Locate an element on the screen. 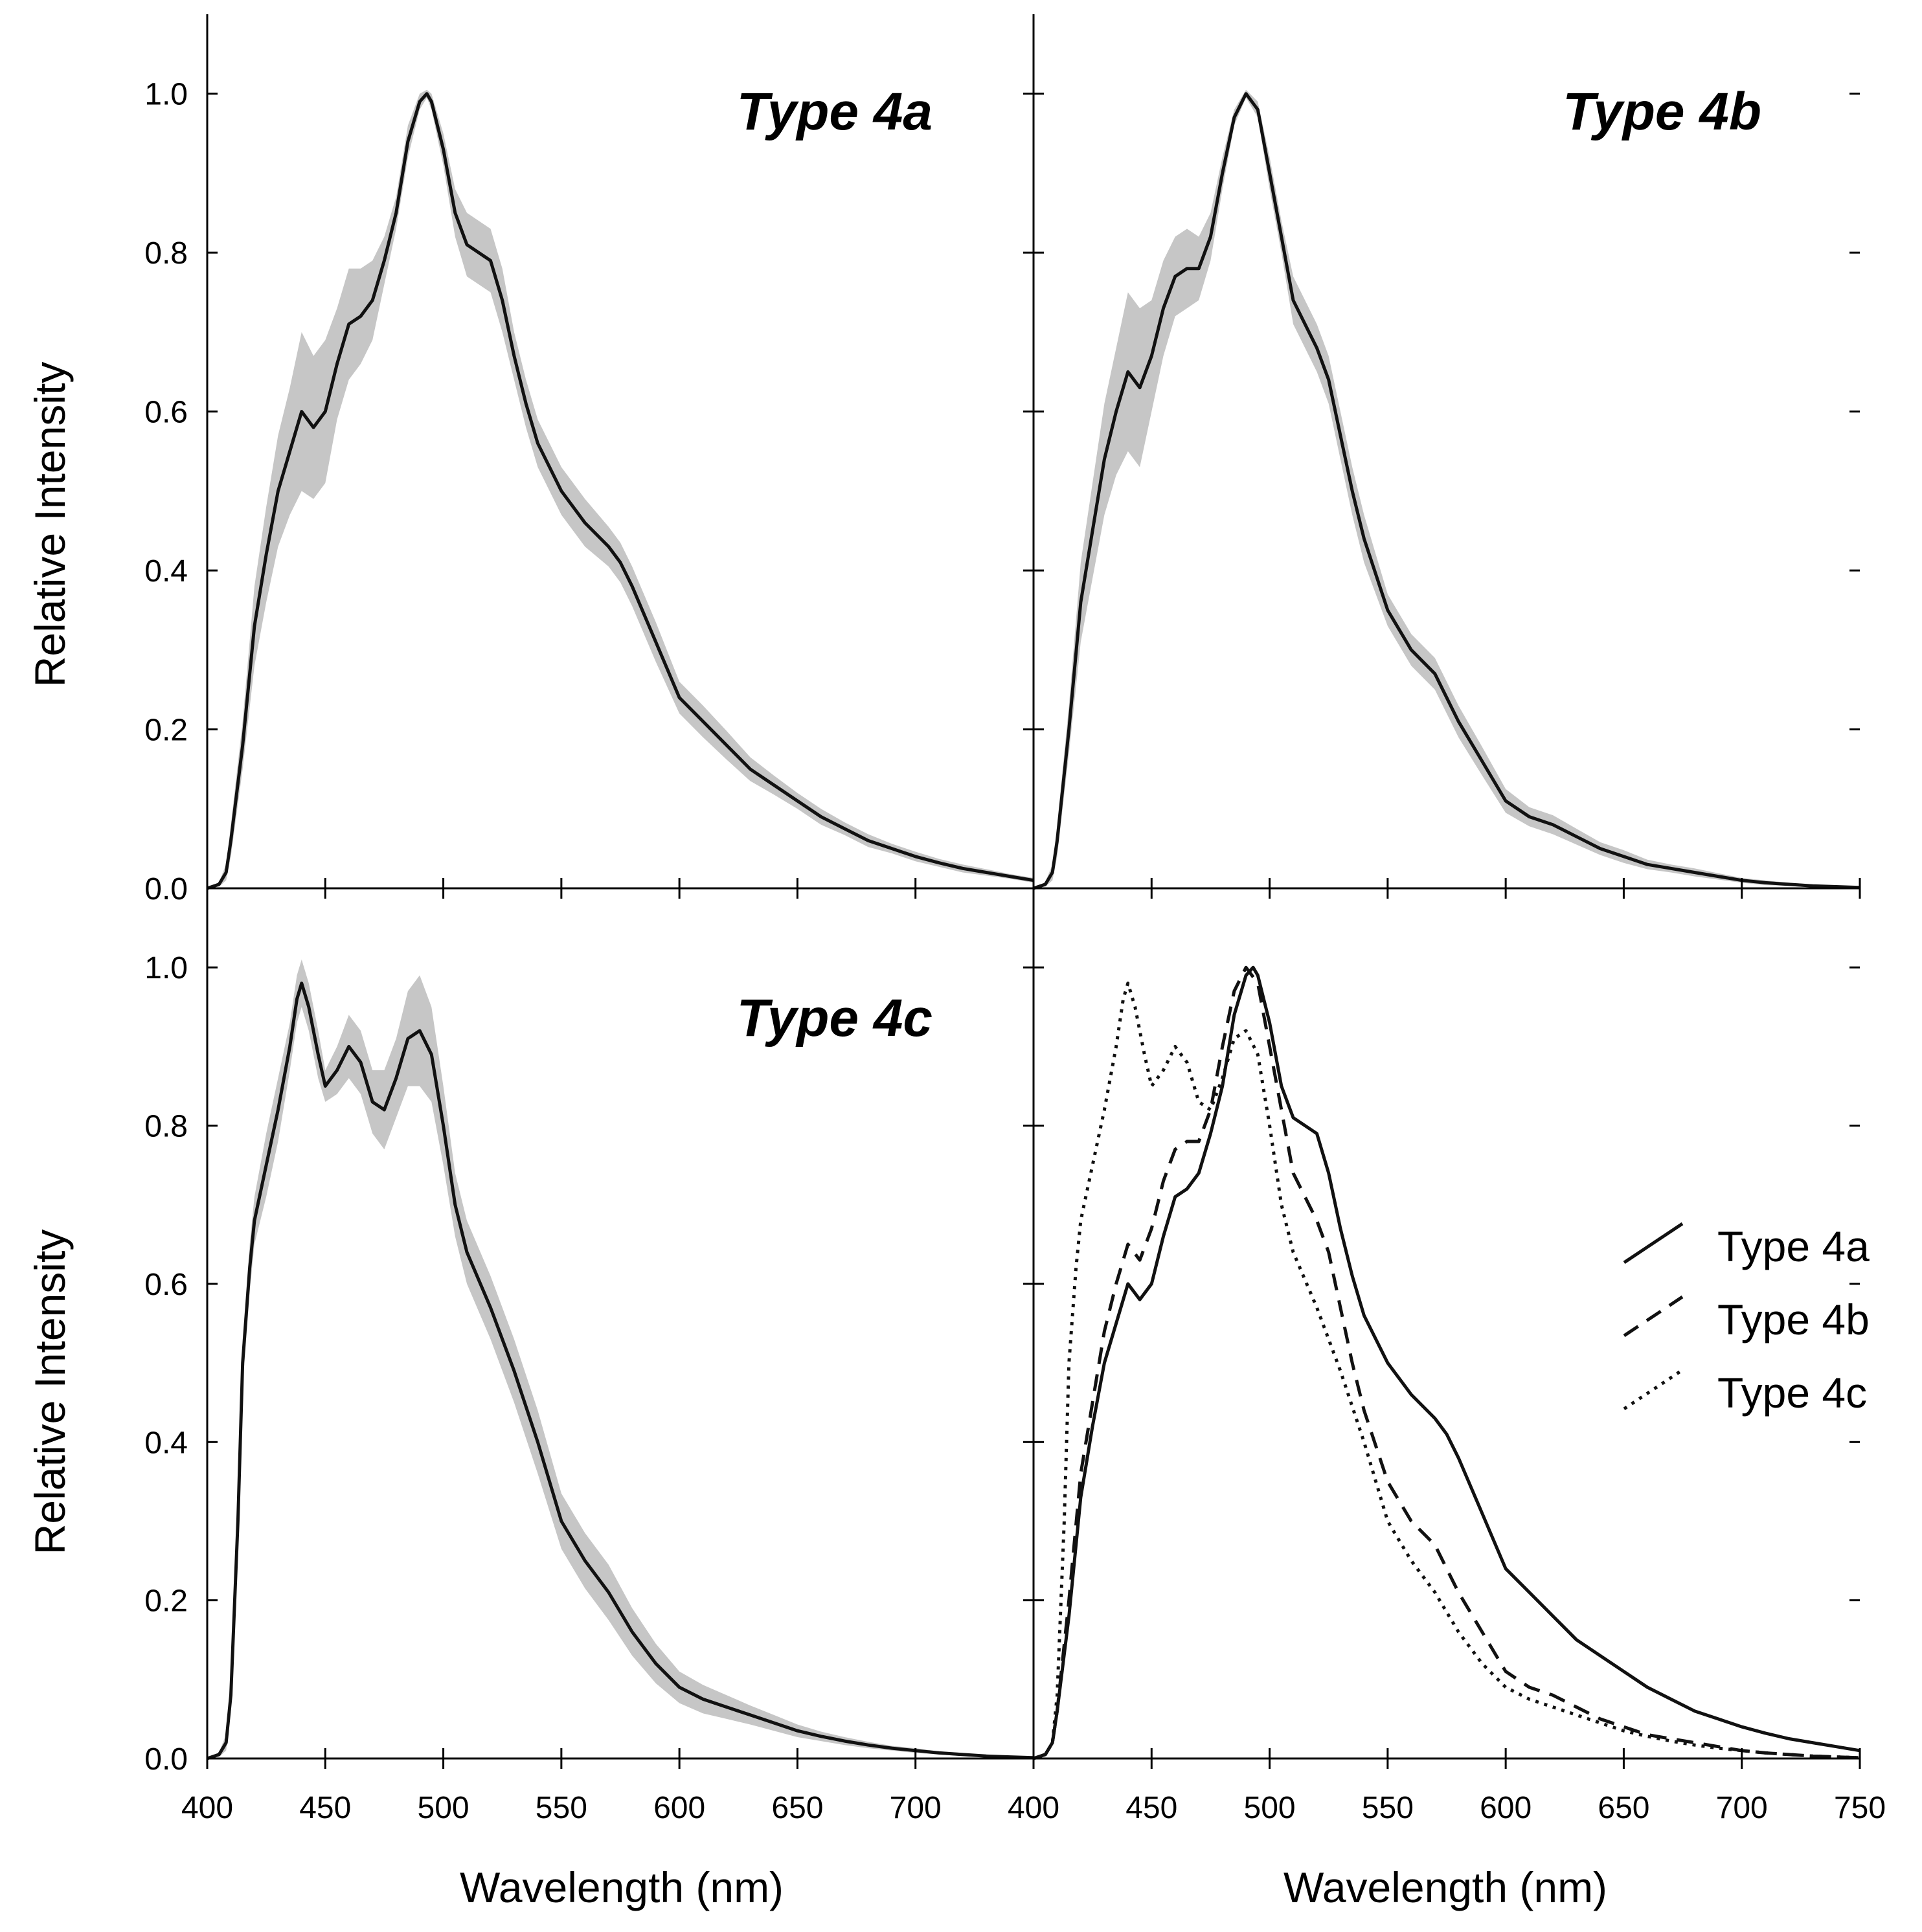 The width and height of the screenshot is (1922, 1932). y-tick-labels-bottom: 0.0 0.2 0.4 0.6 0.8 1.0 is located at coordinates (166, 1364).